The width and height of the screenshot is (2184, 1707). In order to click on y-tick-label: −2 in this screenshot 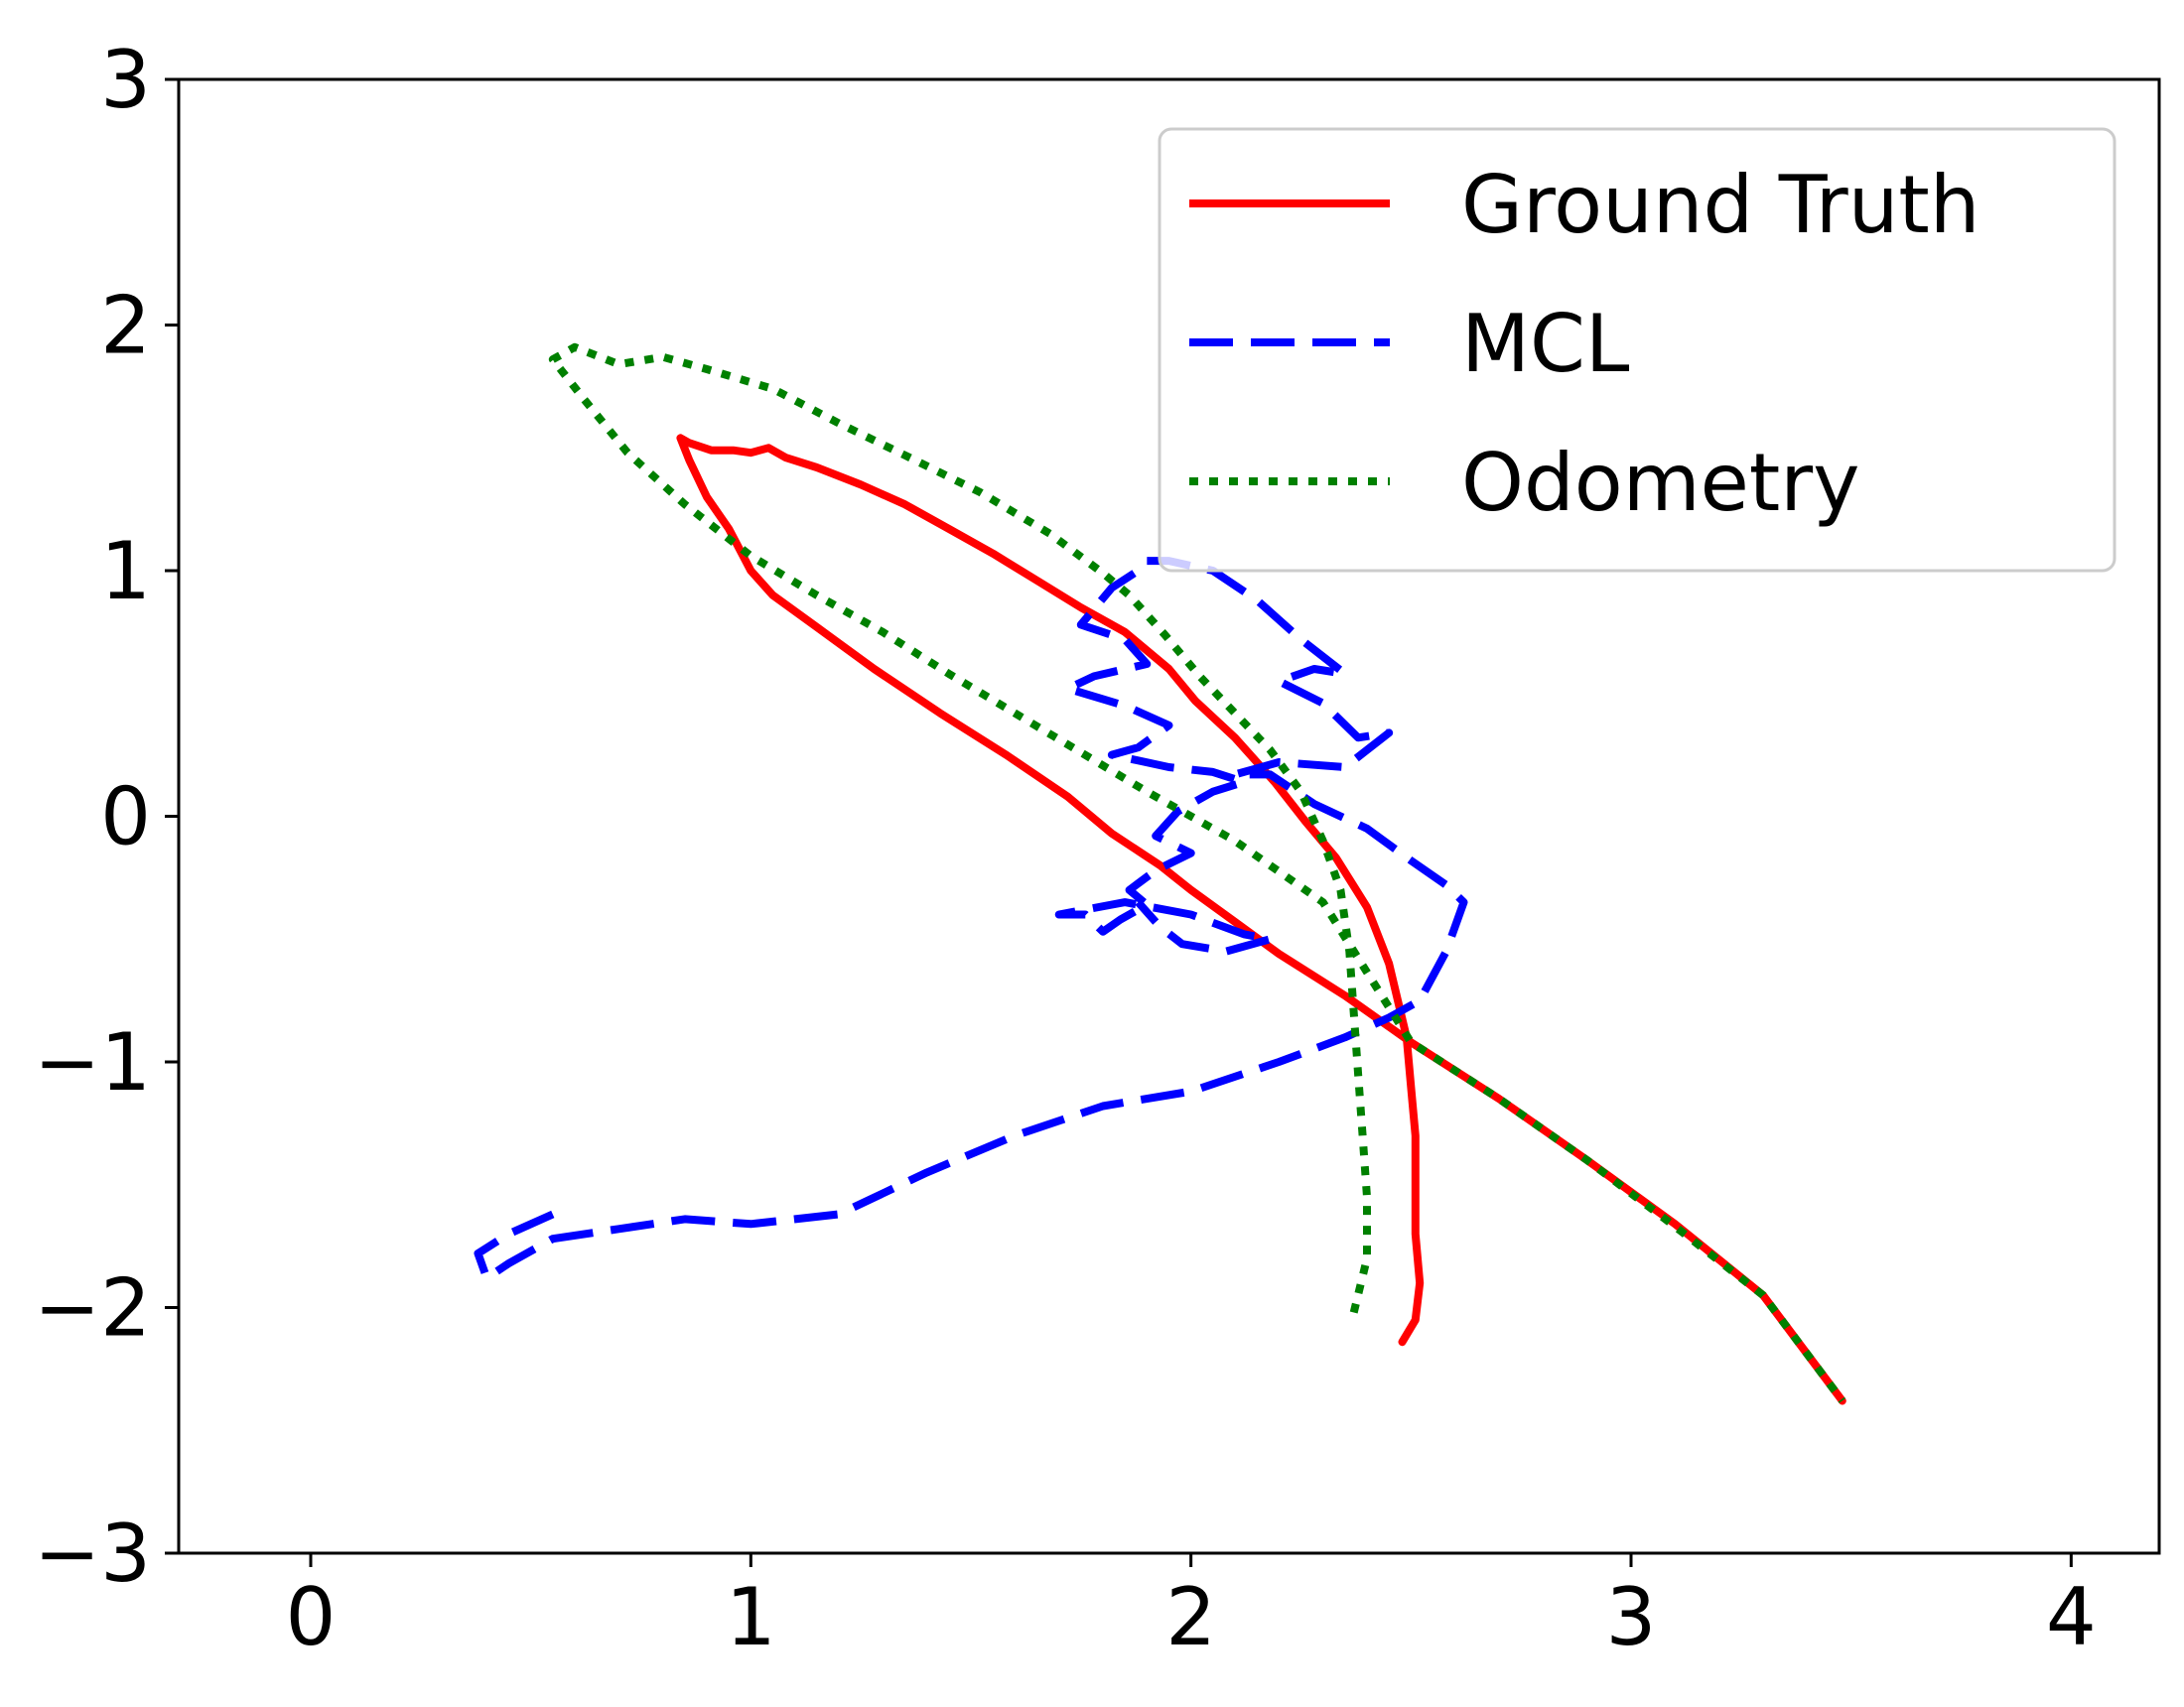, I will do `click(92, 1309)`.